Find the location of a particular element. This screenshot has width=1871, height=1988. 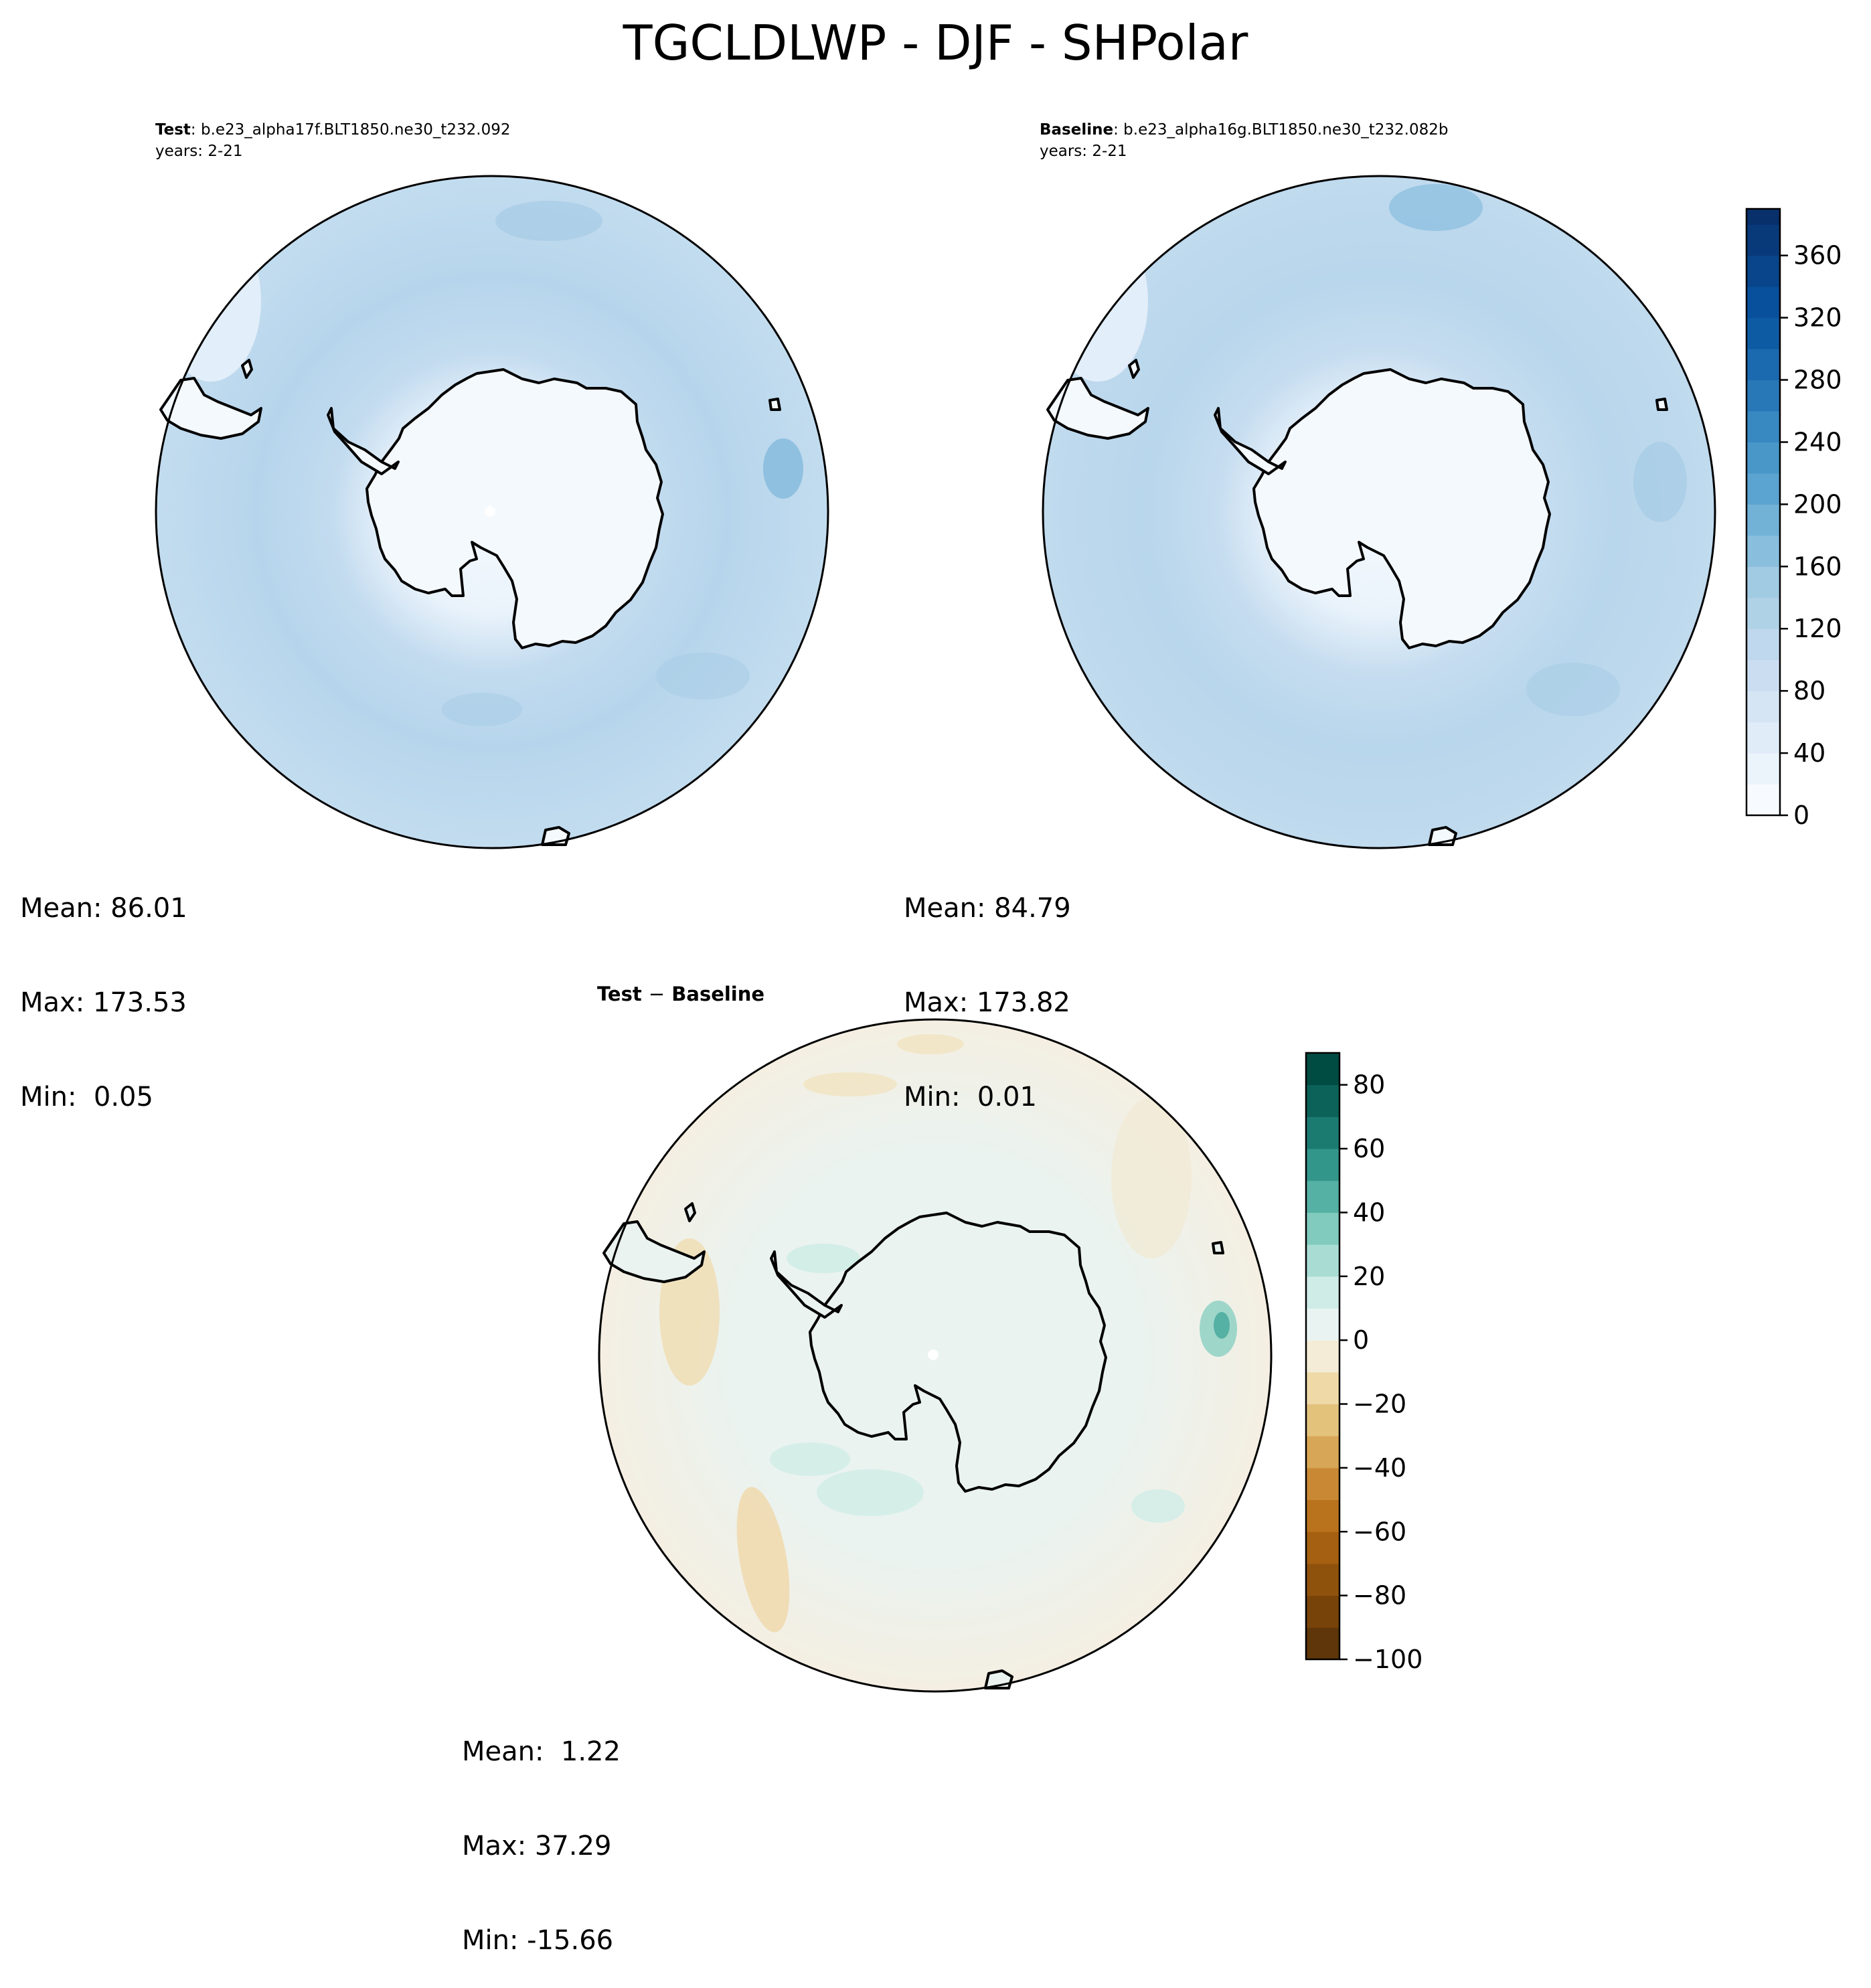

baseline-stats: Mean: 84.79 Max: 173.82 Min: 0.01 is located at coordinates (988, 988).